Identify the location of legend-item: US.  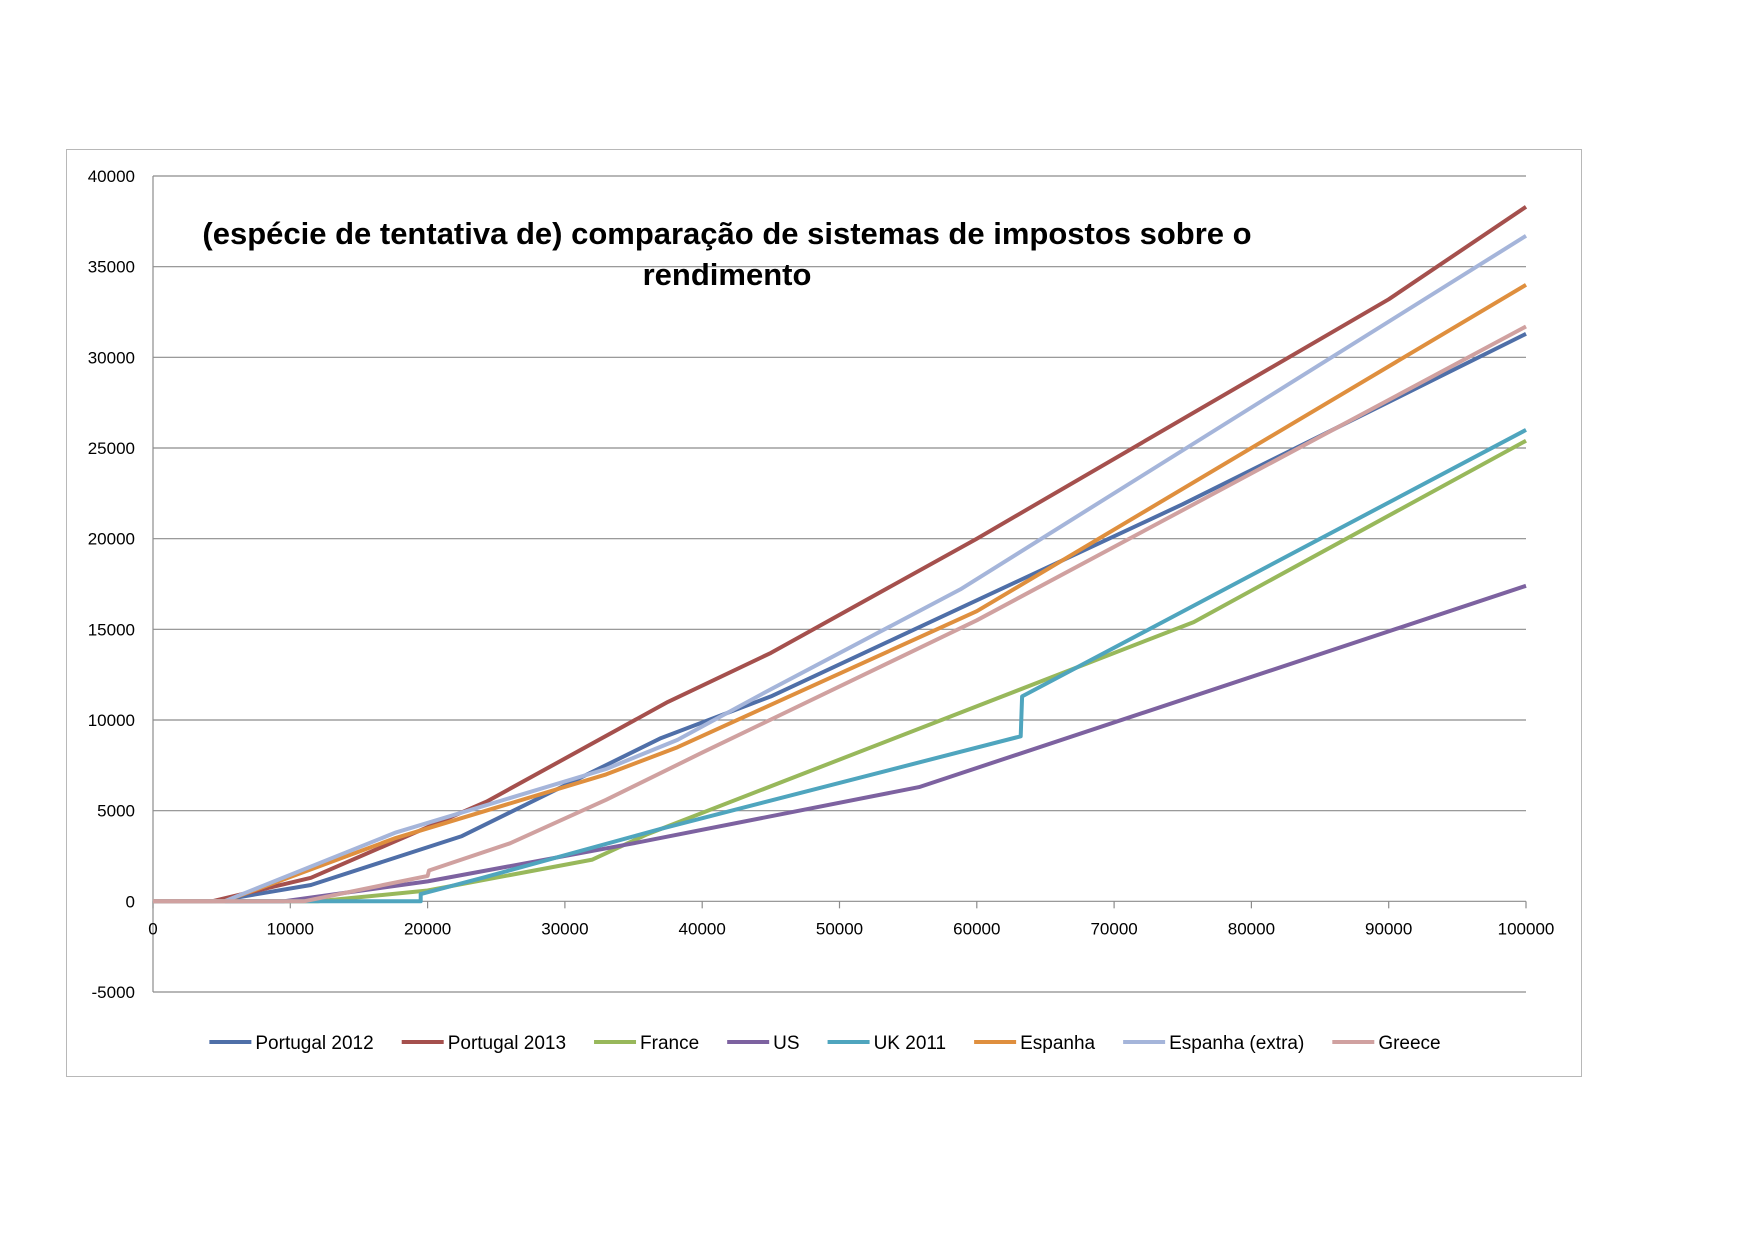
(763, 1043).